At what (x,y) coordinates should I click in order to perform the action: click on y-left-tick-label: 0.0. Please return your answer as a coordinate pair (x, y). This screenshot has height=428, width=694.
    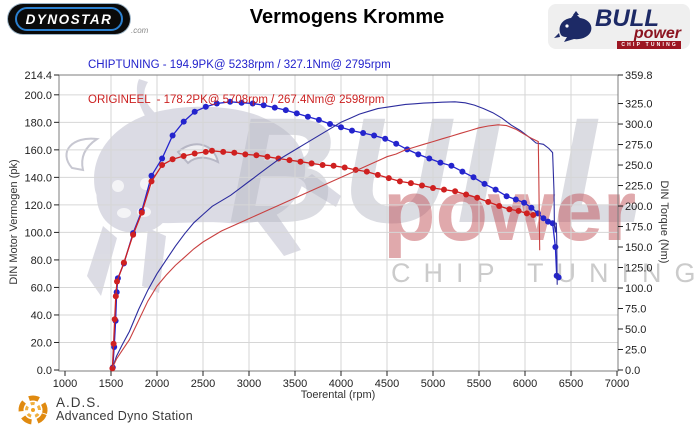
    Looking at the image, I should click on (44, 371).